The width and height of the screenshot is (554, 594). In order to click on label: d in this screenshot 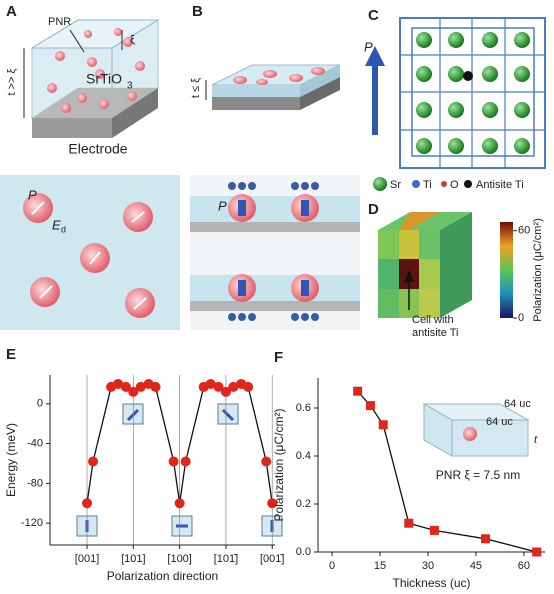, I will do `click(63, 229)`.